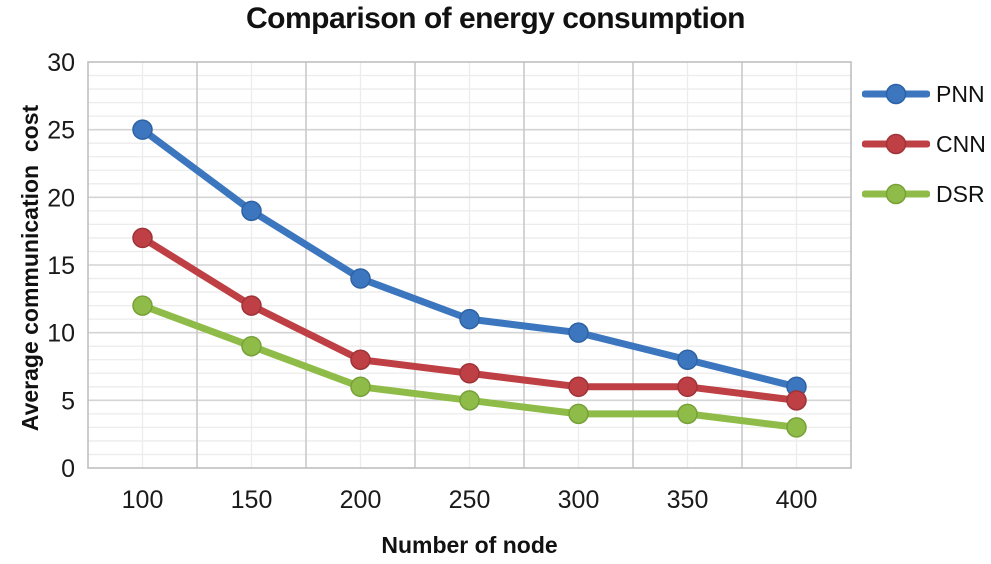 Image resolution: width=991 pixels, height=564 pixels. What do you see at coordinates (961, 143) in the screenshot?
I see `legend-label: CNN` at bounding box center [961, 143].